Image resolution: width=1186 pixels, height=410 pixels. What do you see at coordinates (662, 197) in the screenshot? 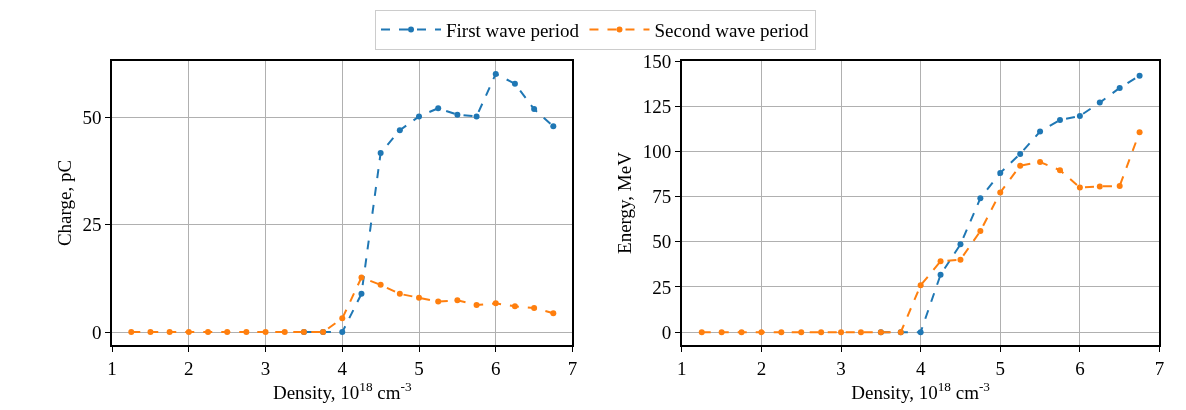
I see `y-tick-label: 75` at bounding box center [662, 197].